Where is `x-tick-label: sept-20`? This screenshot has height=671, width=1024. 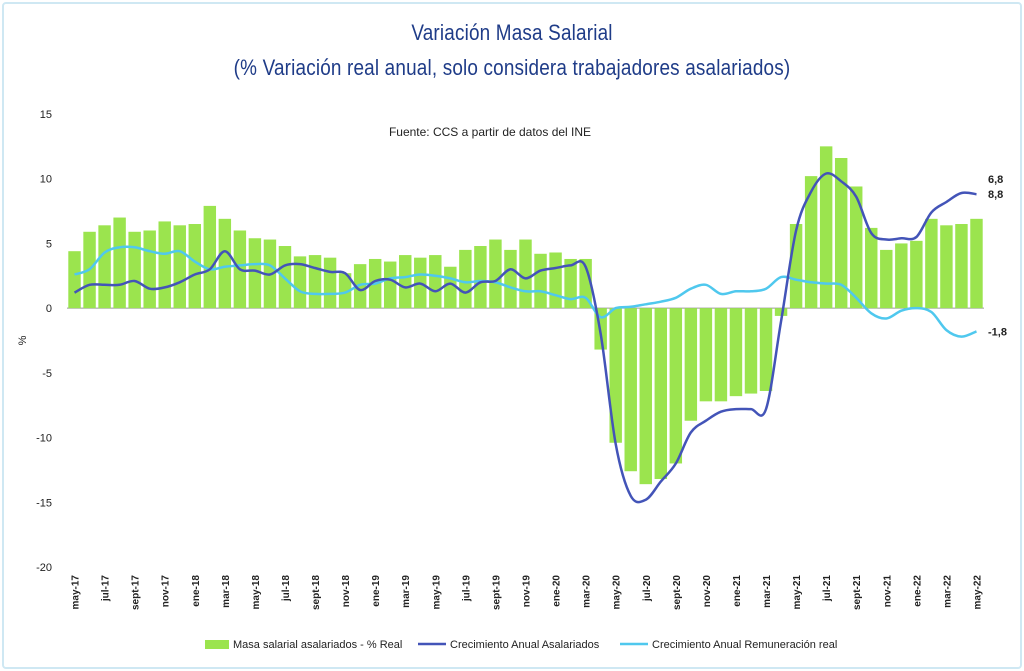
x-tick-label: sept-20 is located at coordinates (677, 592).